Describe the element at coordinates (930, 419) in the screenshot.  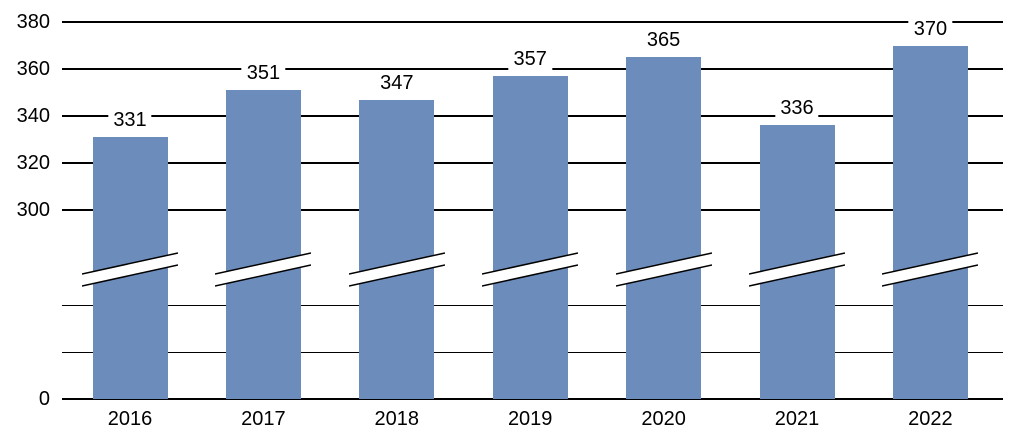
I see `x-axis-tick-label: 2022` at that location.